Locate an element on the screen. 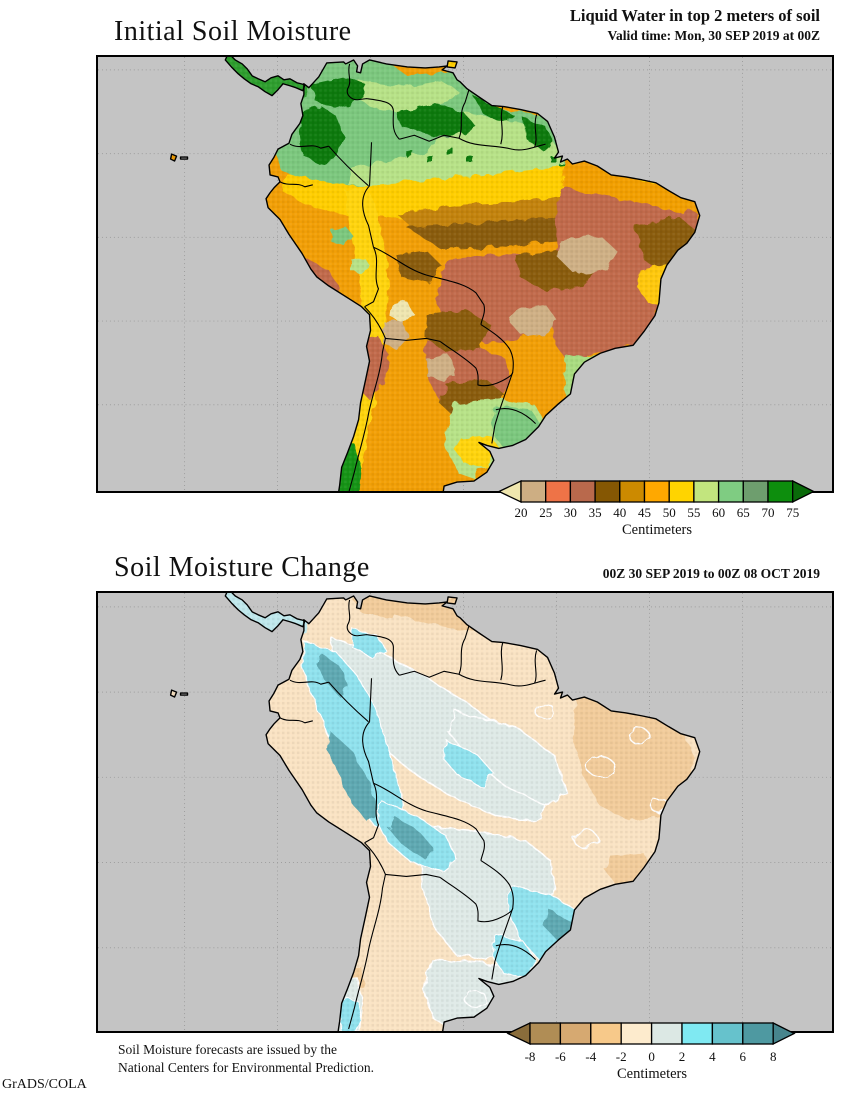 The width and height of the screenshot is (850, 1100). map1-colorbar is located at coordinates (656, 491).